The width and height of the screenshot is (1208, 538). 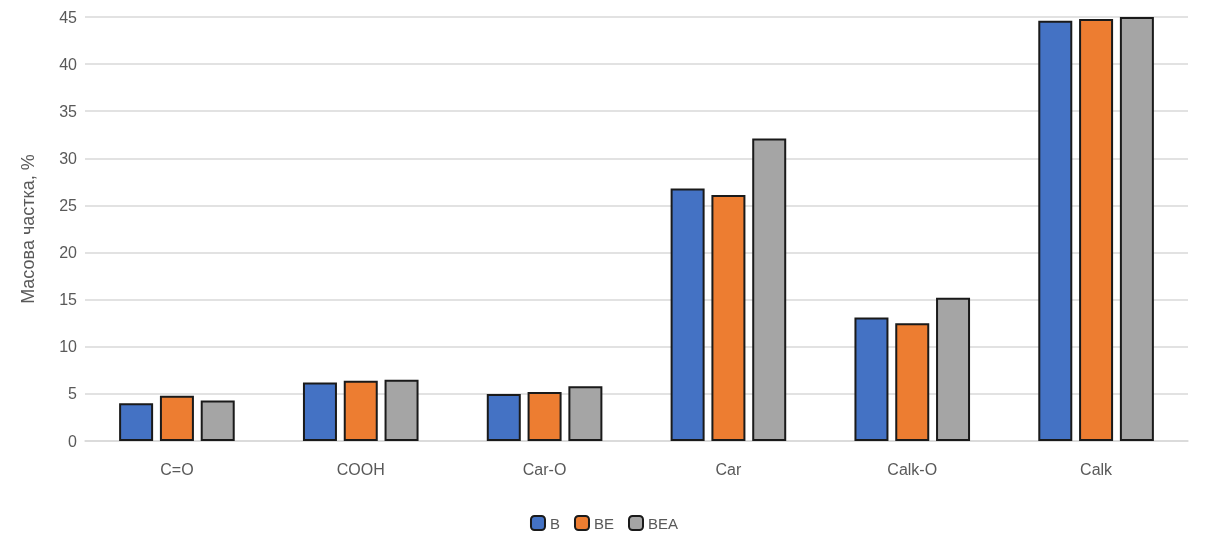 I want to click on y-tick-label: 45, so click(x=68, y=17).